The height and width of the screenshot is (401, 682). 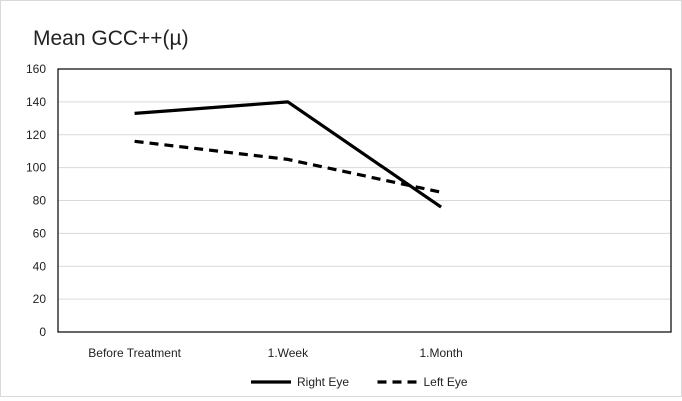 What do you see at coordinates (288, 166) in the screenshot?
I see `series-line-left-eye` at bounding box center [288, 166].